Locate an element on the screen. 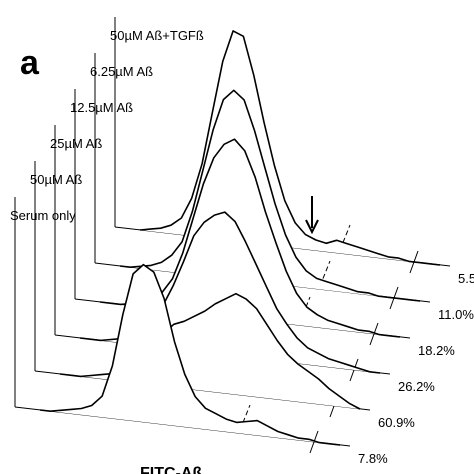 Image resolution: width=474 pixels, height=474 pixels. gate-percent: 11.0% is located at coordinates (456, 314).